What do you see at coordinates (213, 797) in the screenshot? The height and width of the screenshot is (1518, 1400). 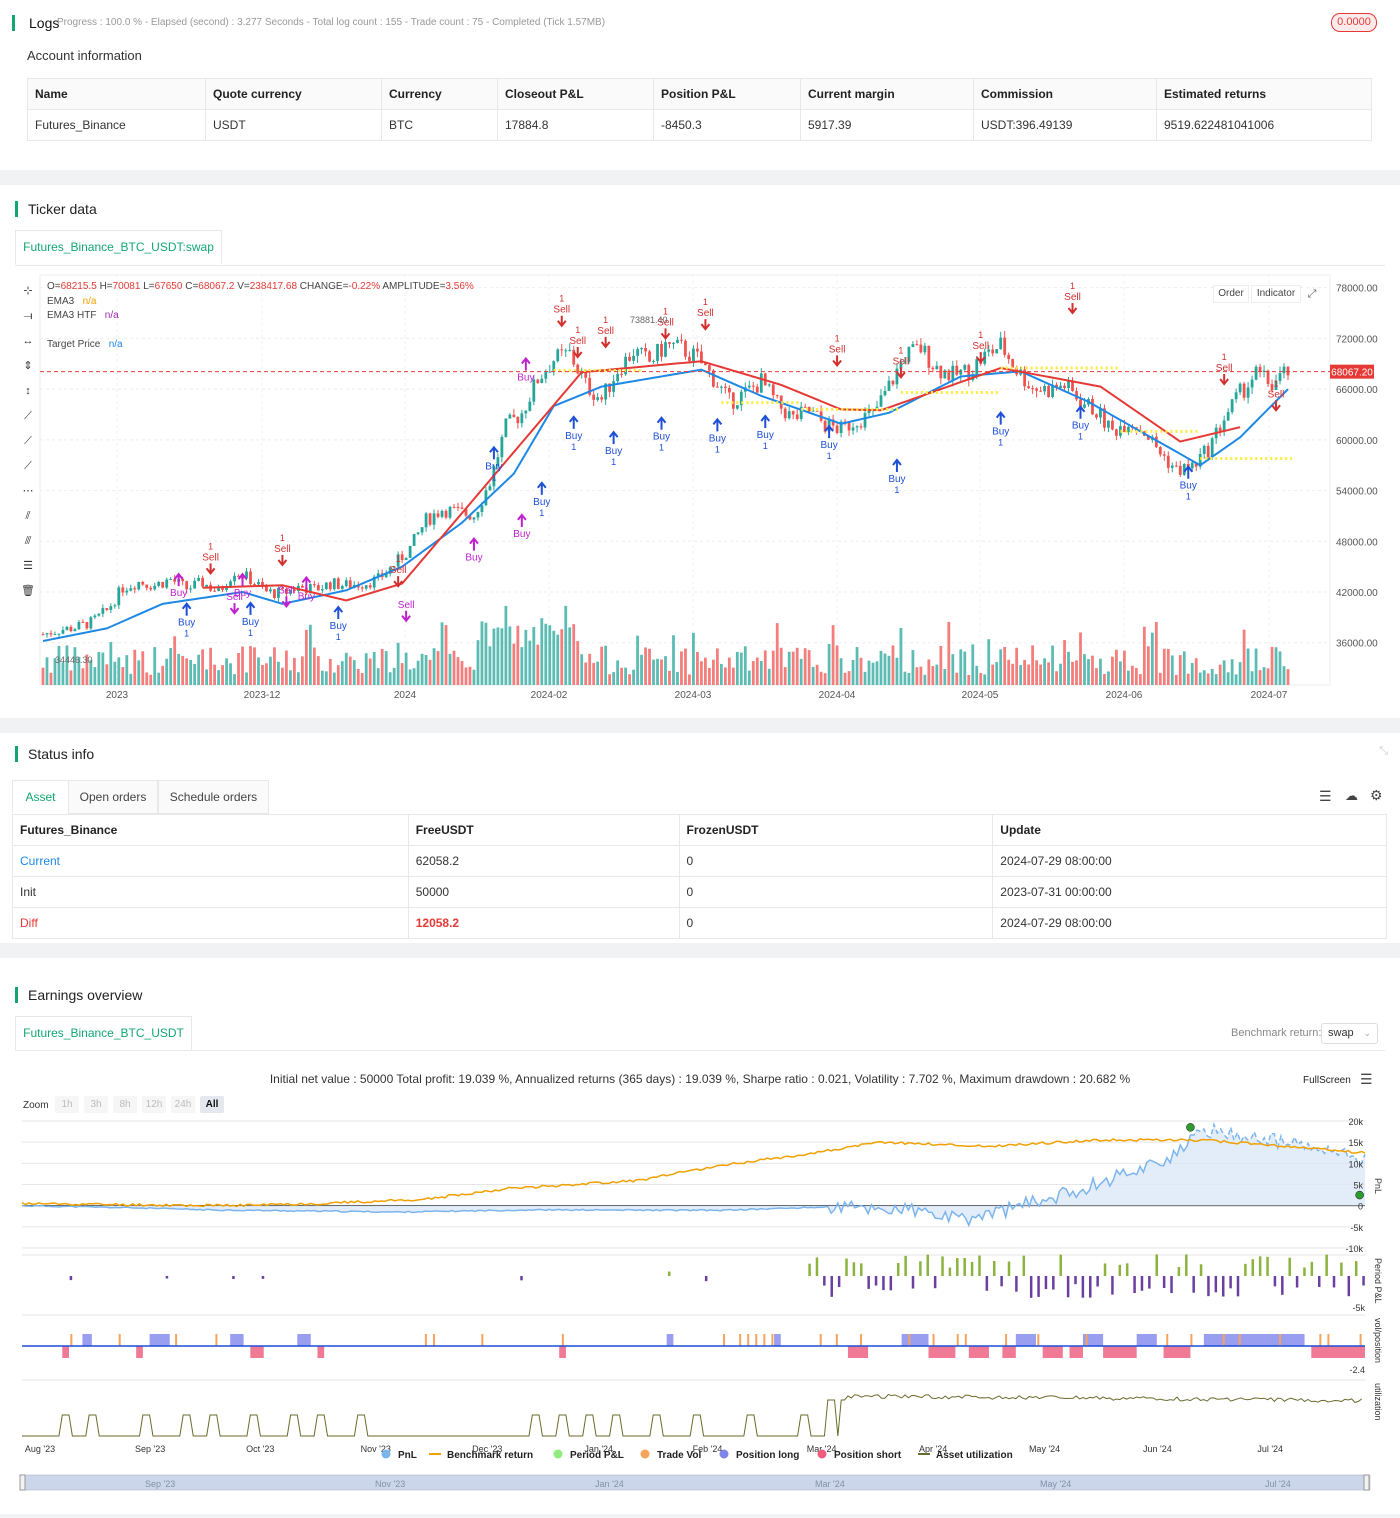 I see `tab-schedule-orders: Schedule orders` at bounding box center [213, 797].